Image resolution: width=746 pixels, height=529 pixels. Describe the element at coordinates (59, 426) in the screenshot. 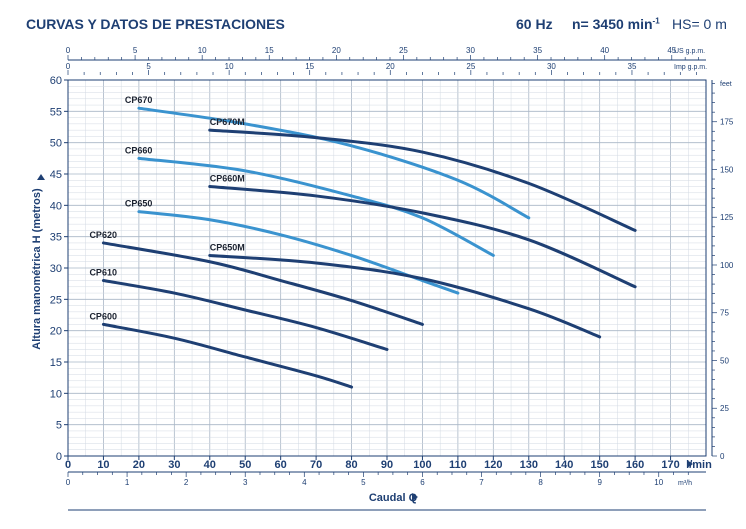

I see `y-tick-label: 5` at that location.